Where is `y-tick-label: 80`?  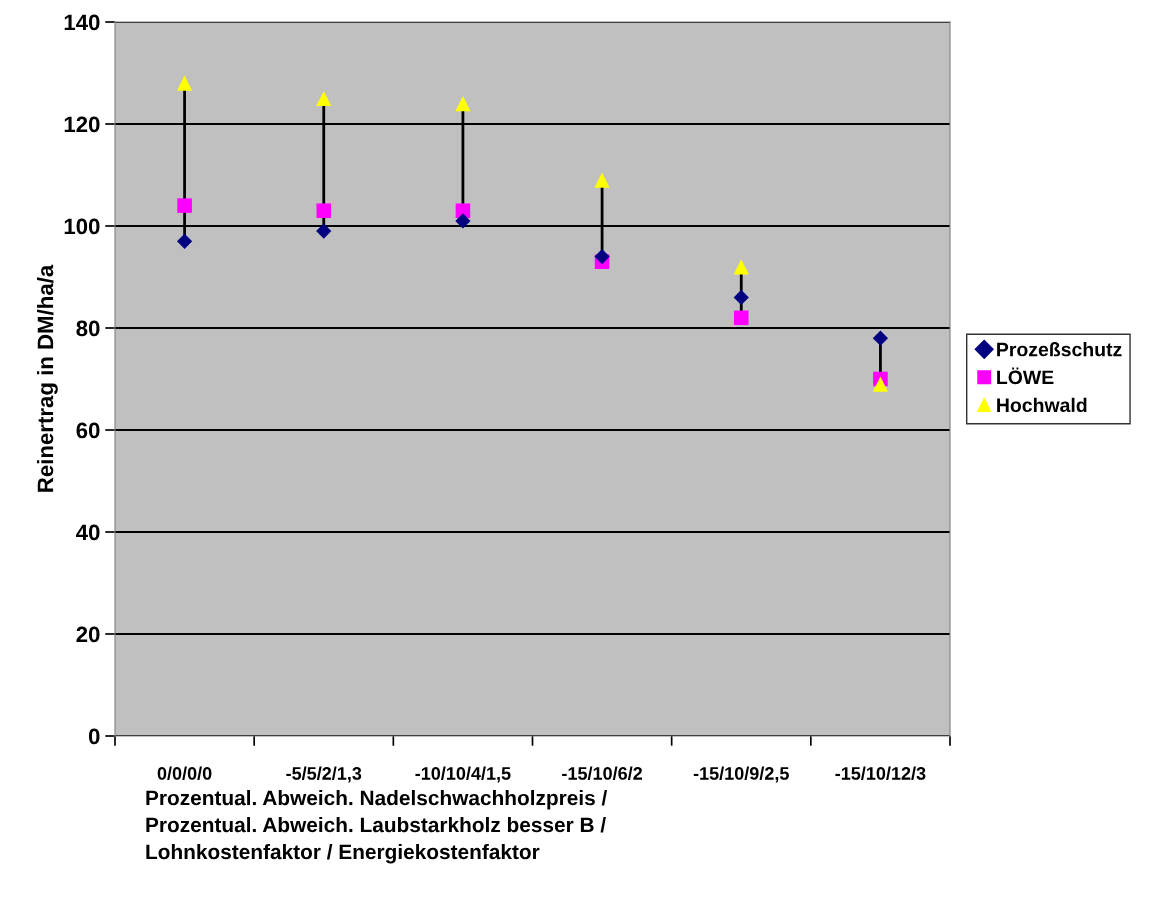 y-tick-label: 80 is located at coordinates (88, 328).